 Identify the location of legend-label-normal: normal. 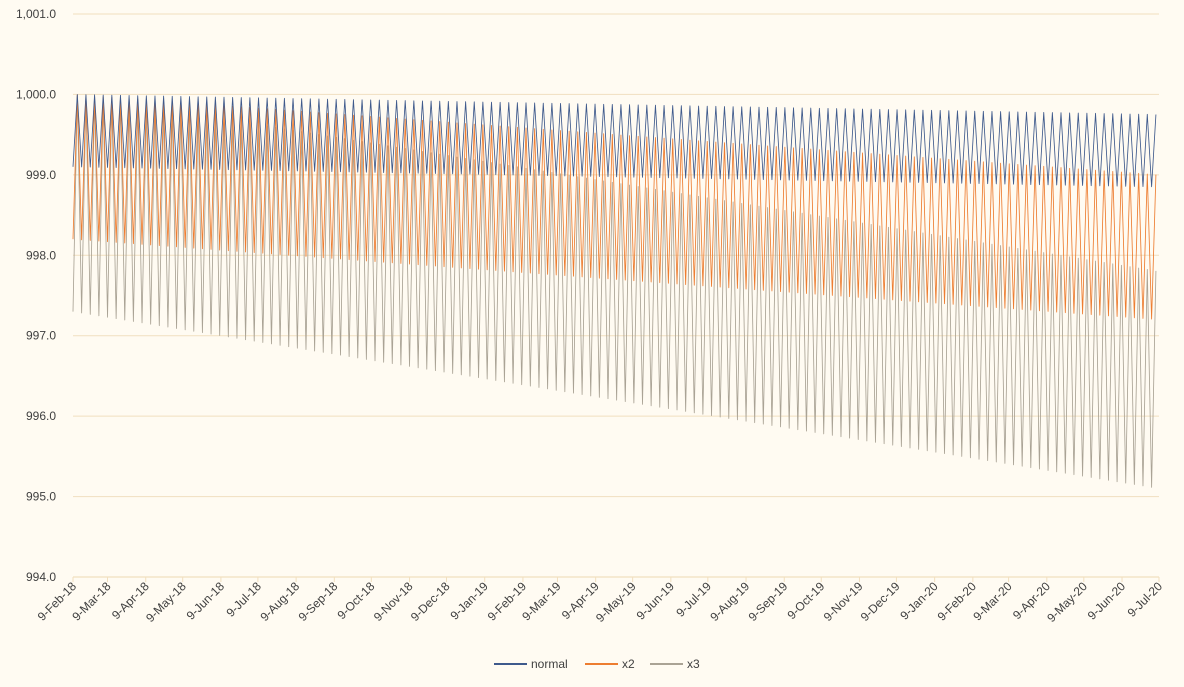
(549, 664).